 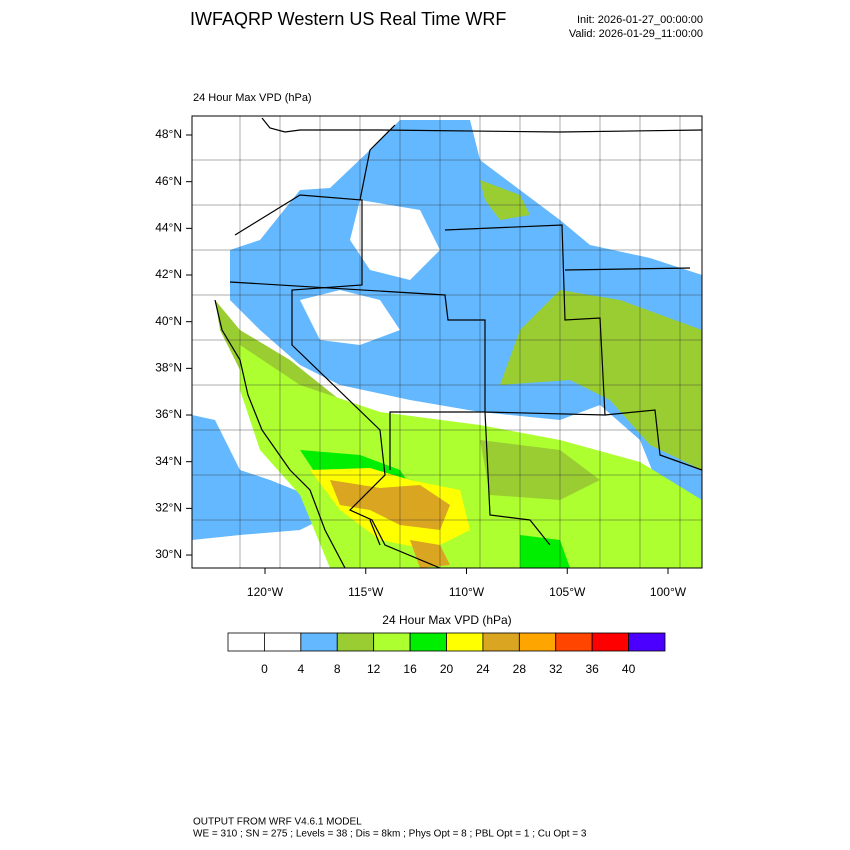 I want to click on valid-time: Valid: 2026-01-29_11:00:00, so click(x=636, y=34).